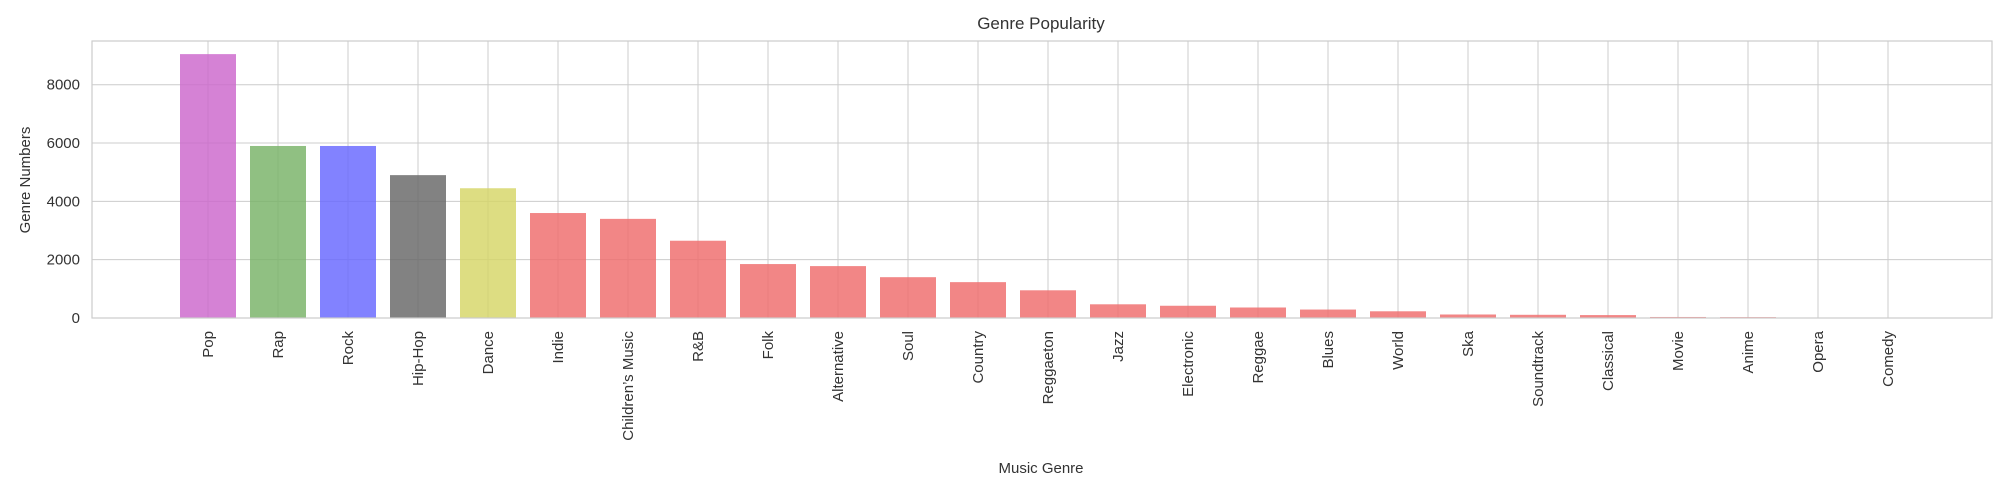 The height and width of the screenshot is (489, 2016). Describe the element at coordinates (208, 344) in the screenshot. I see `x-tick-label: Pop` at that location.